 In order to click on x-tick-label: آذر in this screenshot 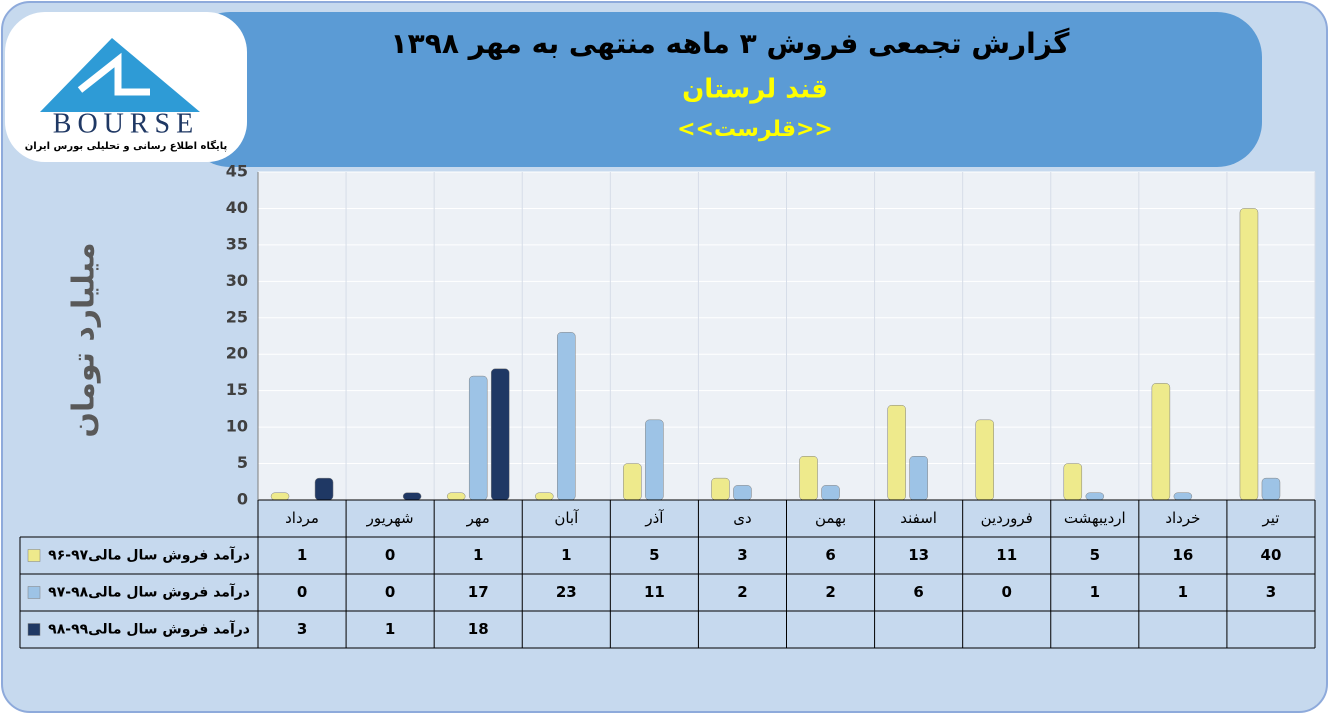, I will do `click(654, 518)`.